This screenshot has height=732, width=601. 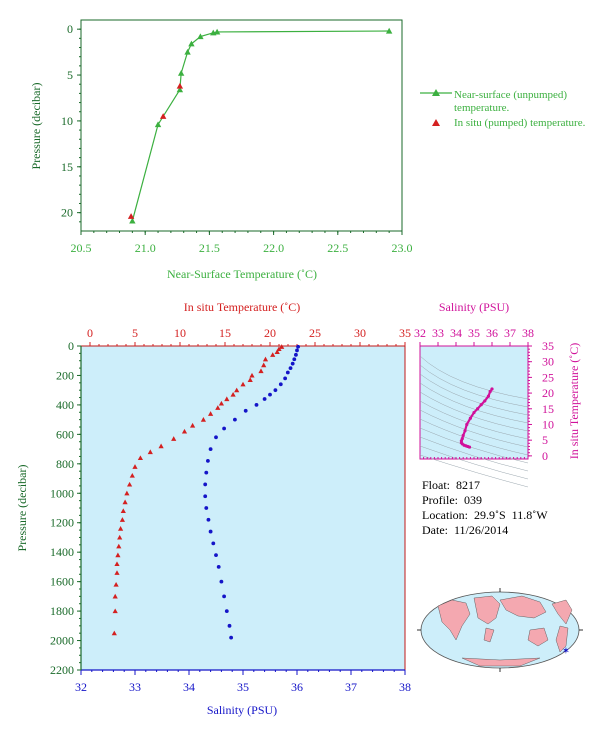 What do you see at coordinates (81, 248) in the screenshot?
I see `top-x-tick-label: 20.5` at bounding box center [81, 248].